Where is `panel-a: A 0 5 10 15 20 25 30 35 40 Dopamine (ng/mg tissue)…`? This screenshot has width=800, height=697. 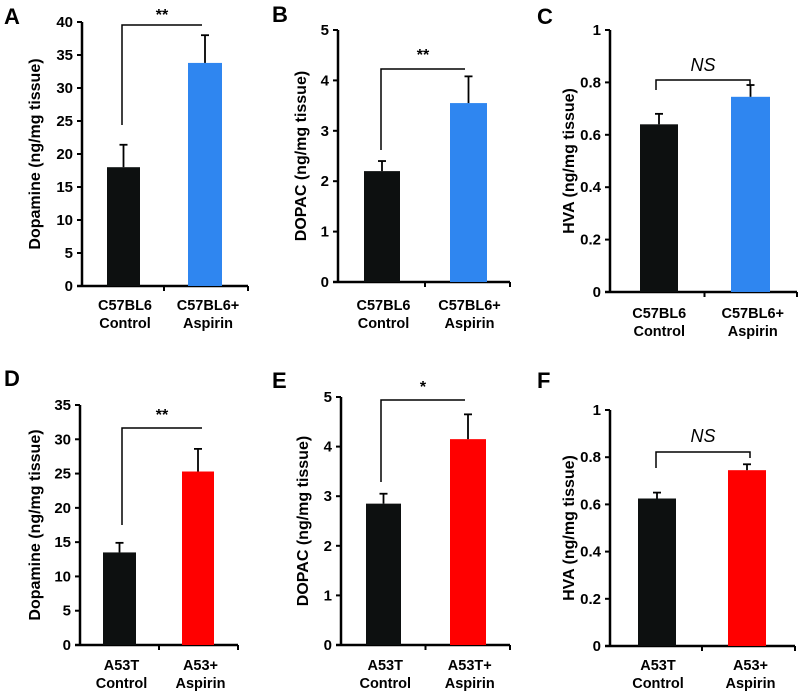
panel-a: A 0 5 10 15 20 25 30 35 40 Dopamine (ng/mg tissue)… is located at coordinates (126, 168).